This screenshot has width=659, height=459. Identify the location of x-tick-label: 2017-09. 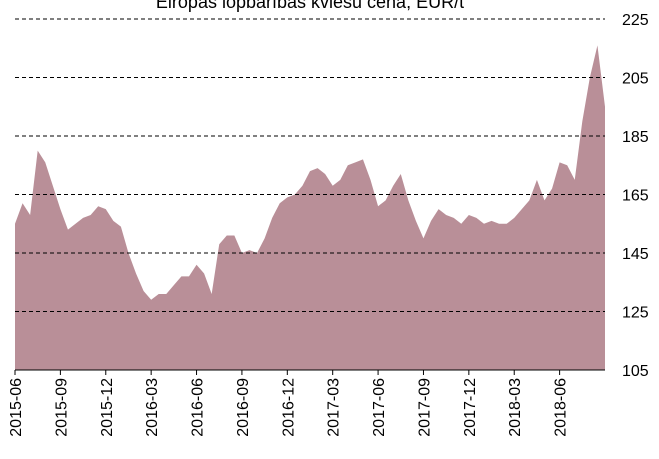
(424, 407).